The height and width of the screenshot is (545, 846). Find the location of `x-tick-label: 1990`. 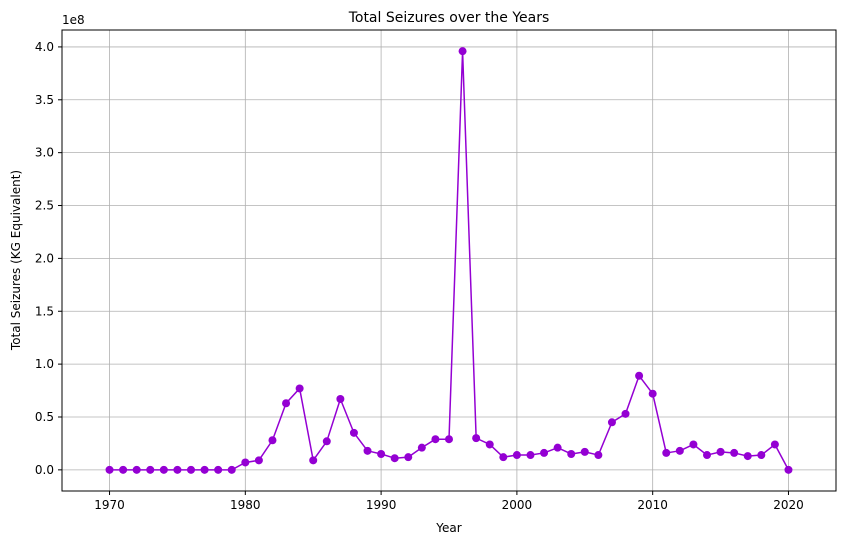

x-tick-label: 1990 is located at coordinates (381, 505).